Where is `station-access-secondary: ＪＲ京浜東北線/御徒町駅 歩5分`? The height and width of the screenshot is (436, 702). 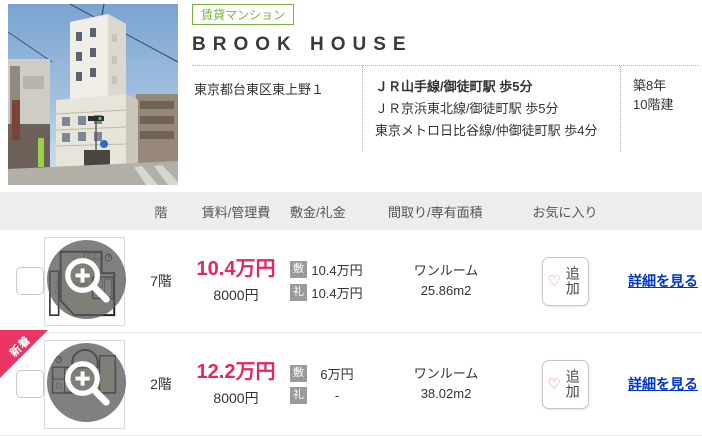 station-access-secondary: ＪＲ京浜東北線/御徒町駅 歩5分 is located at coordinates (467, 109).